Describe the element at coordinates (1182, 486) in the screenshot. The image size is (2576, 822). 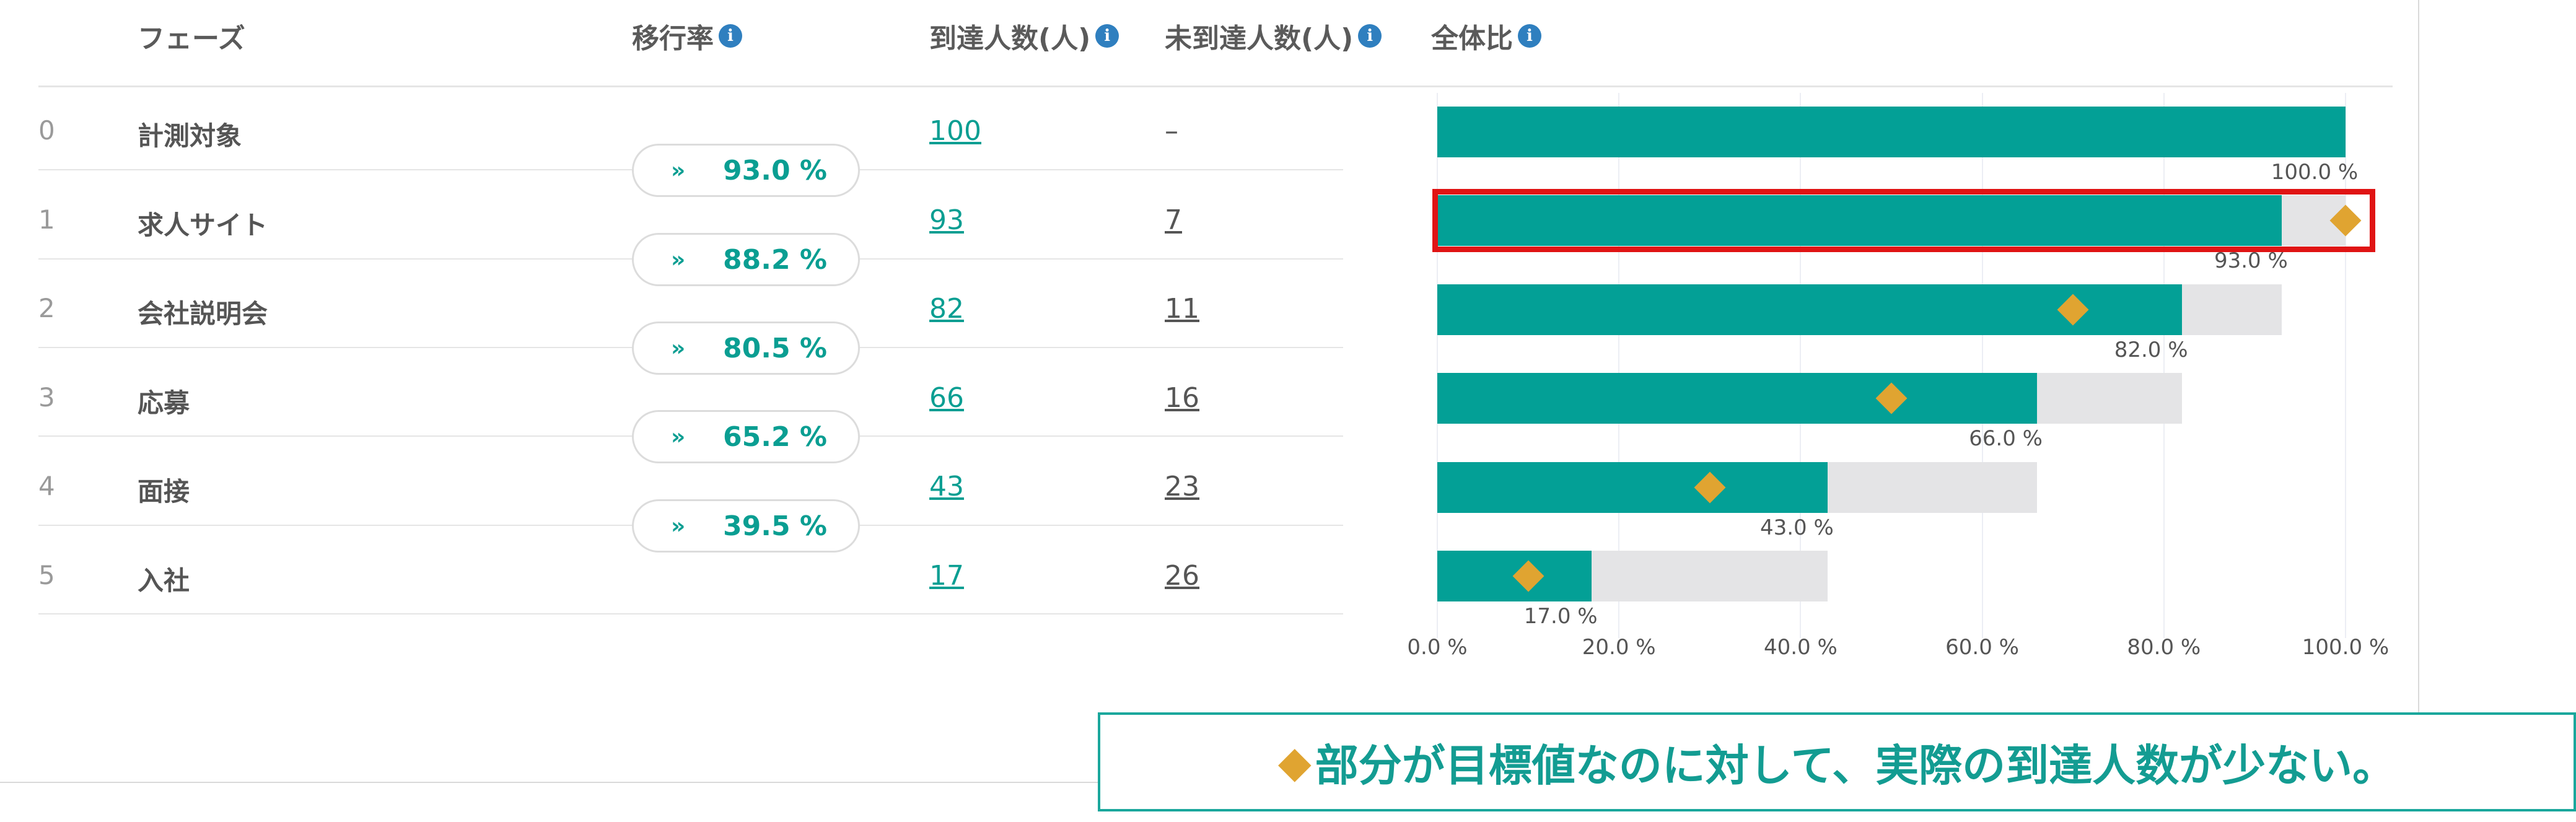
I see `not-reached-count-link: 23` at that location.